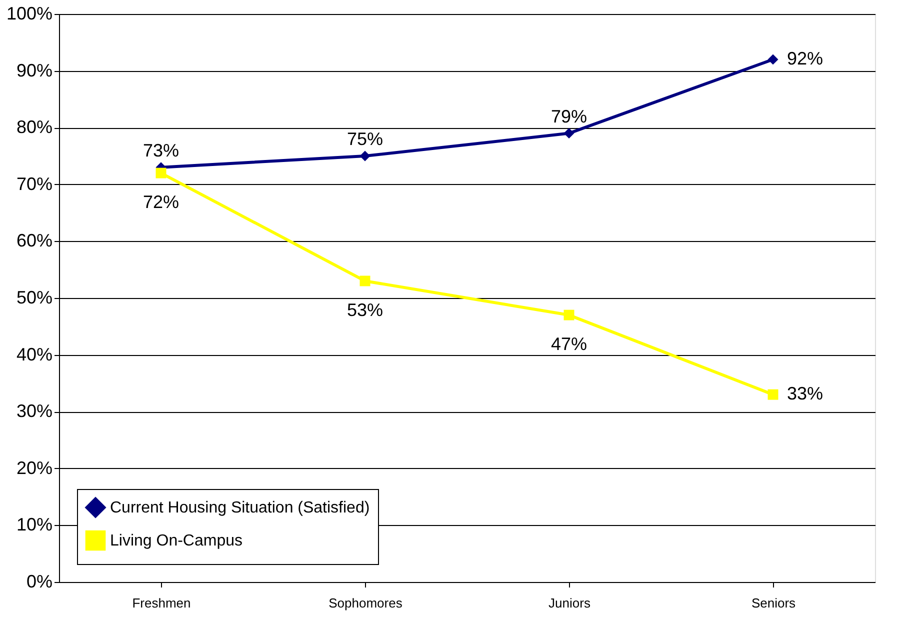 The height and width of the screenshot is (631, 900). What do you see at coordinates (365, 310) in the screenshot?
I see `data-label: 53%` at bounding box center [365, 310].